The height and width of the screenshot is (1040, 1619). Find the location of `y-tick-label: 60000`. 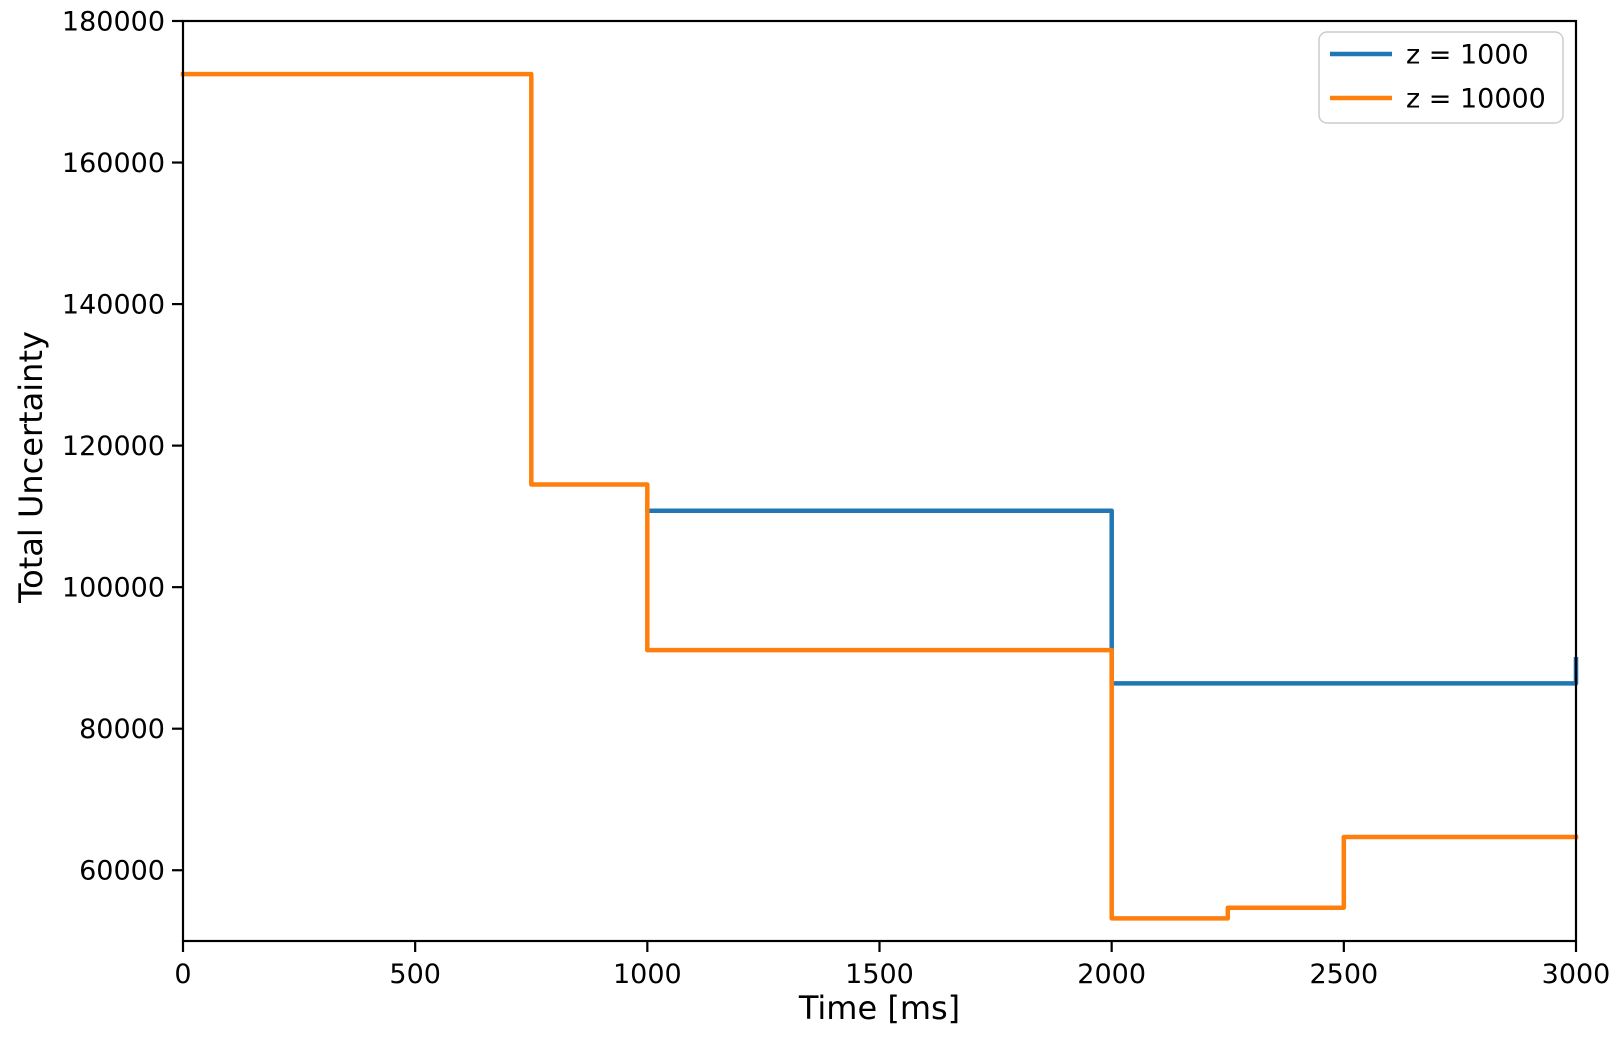

y-tick-label: 60000 is located at coordinates (122, 871).